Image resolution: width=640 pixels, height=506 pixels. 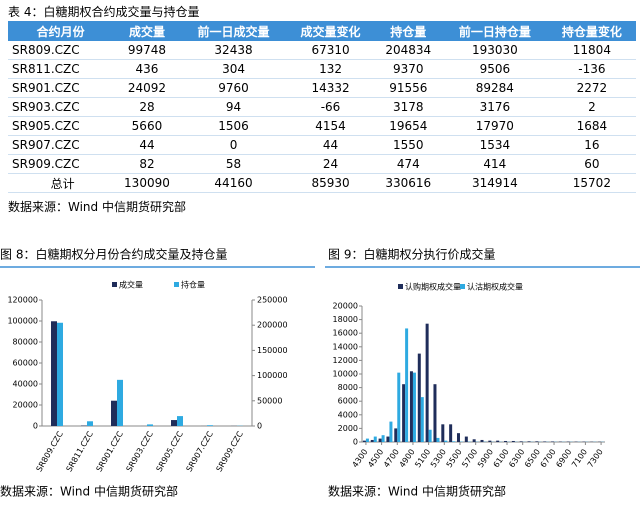 I want to click on x-tick-label: 5500, so click(x=454, y=458).